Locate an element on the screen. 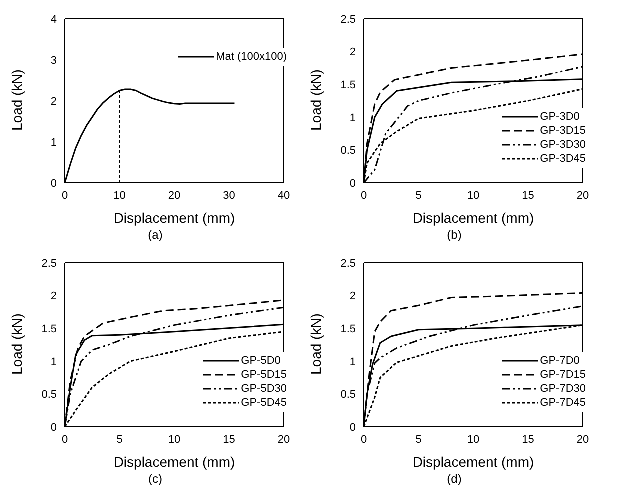 The image size is (618, 497). x-tick-label: 40 is located at coordinates (284, 196).